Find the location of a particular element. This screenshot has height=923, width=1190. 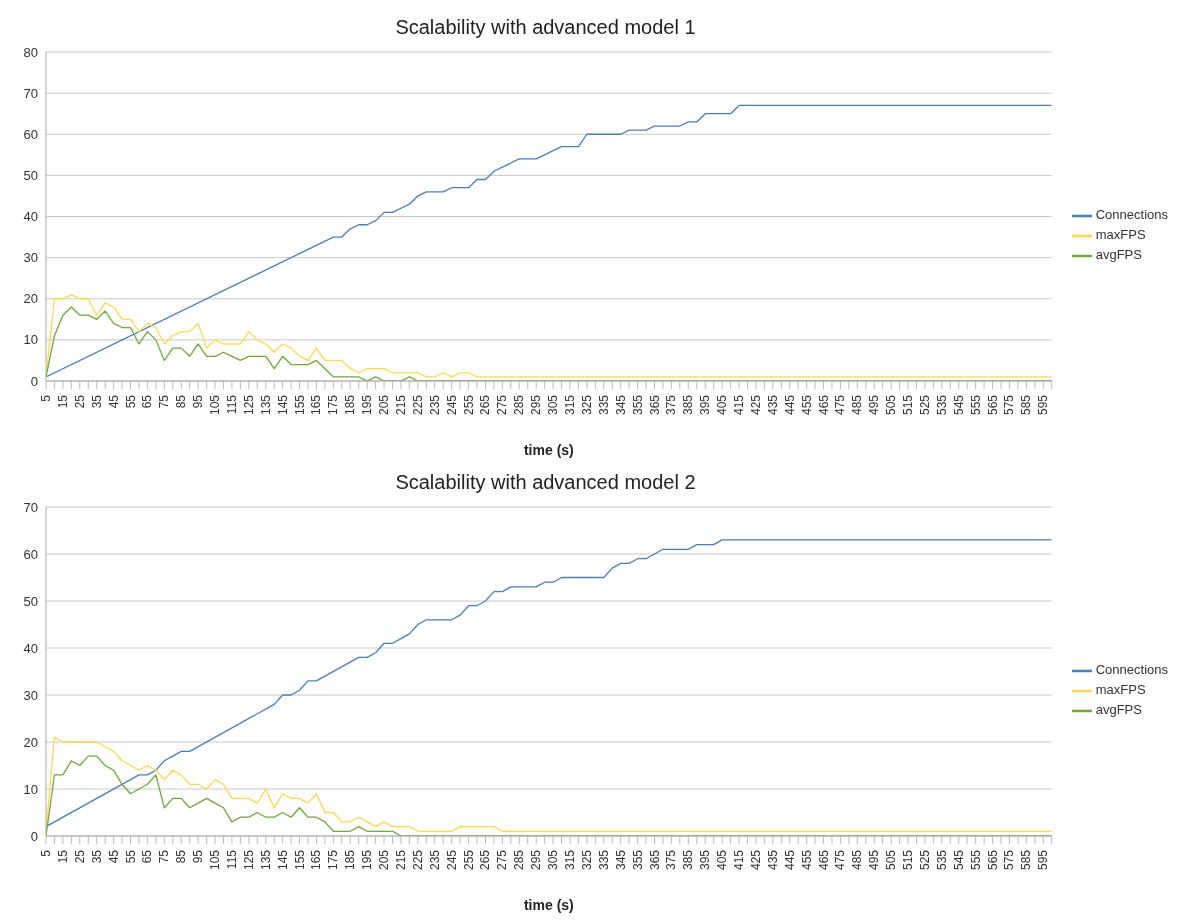

y-tick-label: 30 is located at coordinates (30, 695).